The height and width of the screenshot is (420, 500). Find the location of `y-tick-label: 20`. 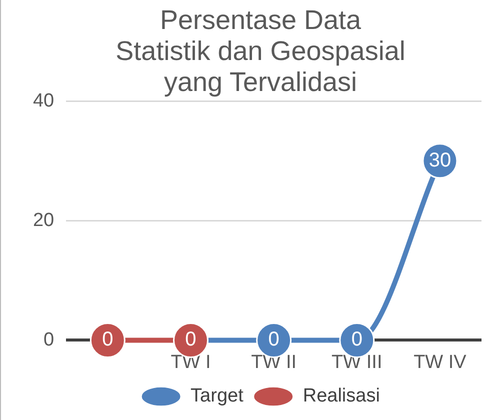

y-tick-label: 20 is located at coordinates (43, 220).